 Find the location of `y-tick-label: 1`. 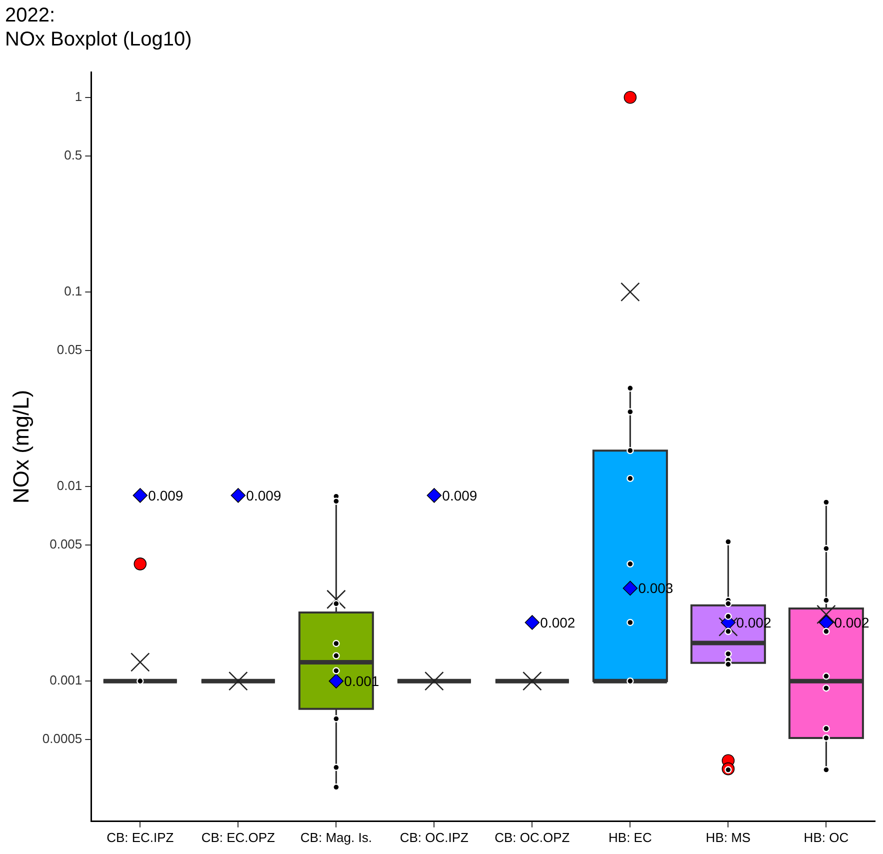

y-tick-label: 1 is located at coordinates (78, 96).